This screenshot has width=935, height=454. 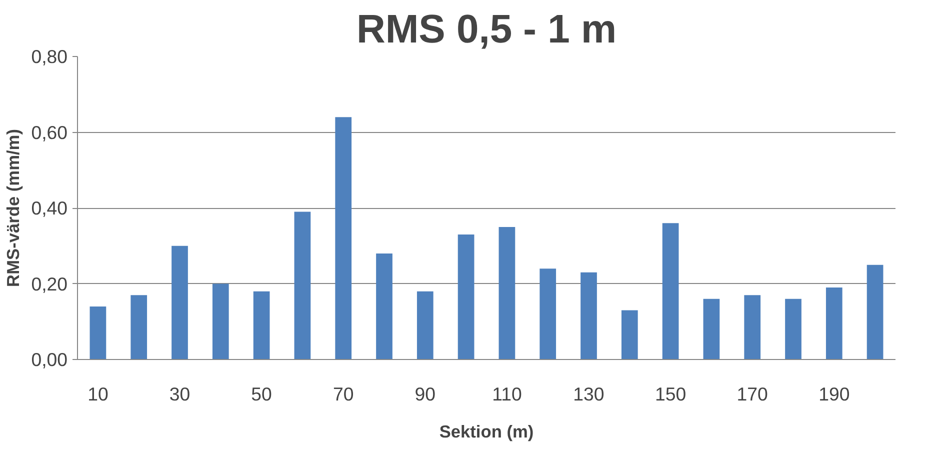 I want to click on y-tick-label: 0,20, so click(x=49, y=283).